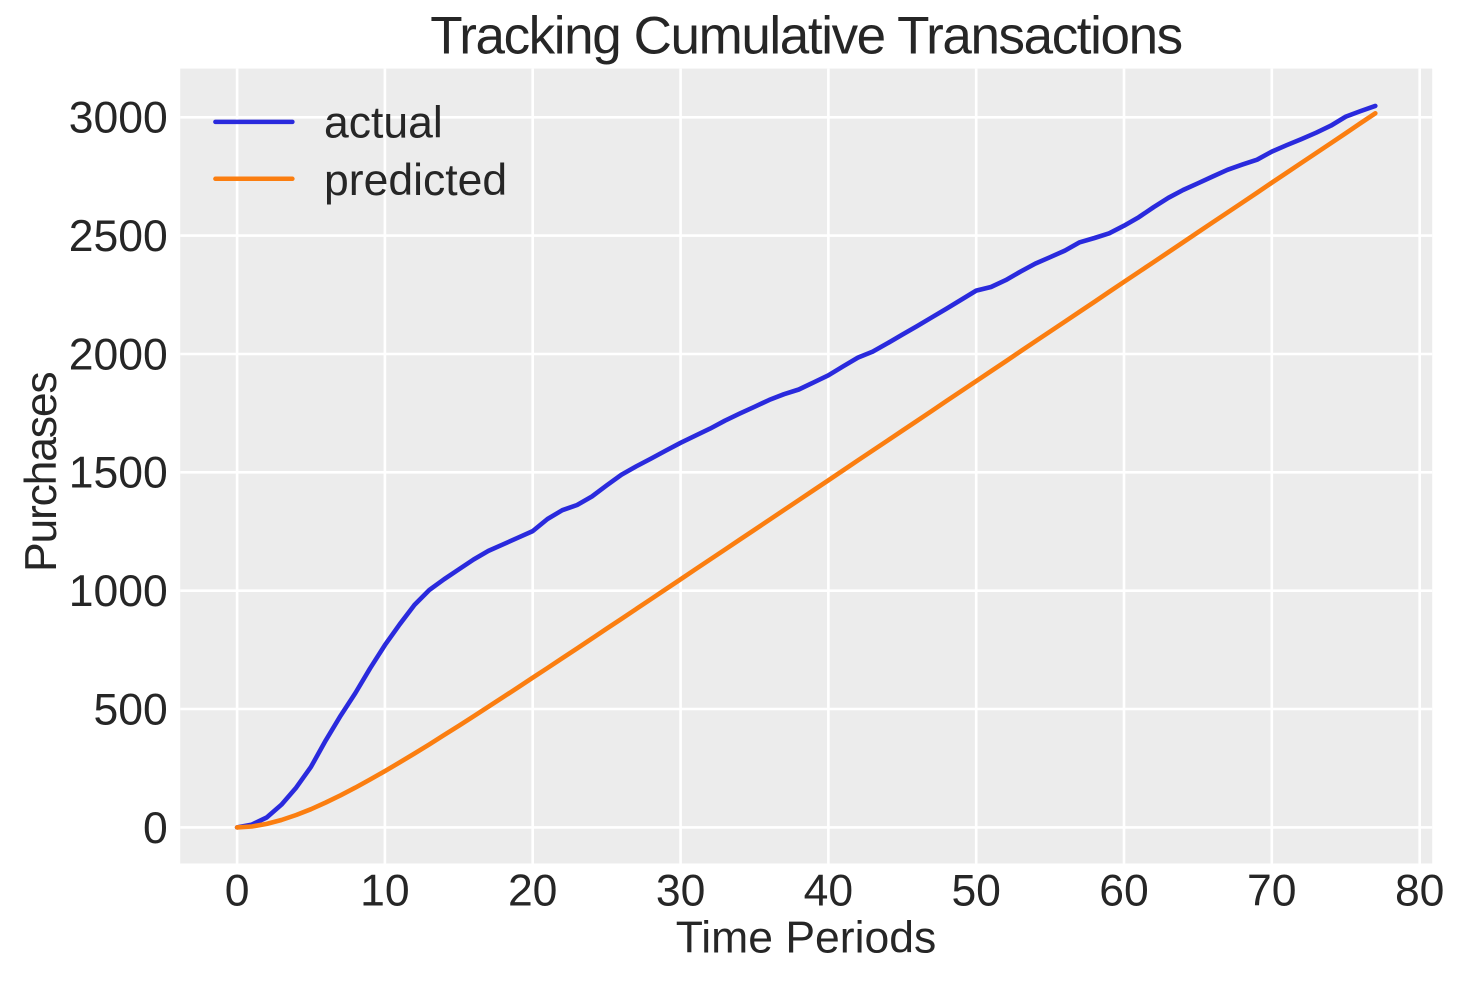  Describe the element at coordinates (533, 891) in the screenshot. I see `svg-text: 20` at that location.